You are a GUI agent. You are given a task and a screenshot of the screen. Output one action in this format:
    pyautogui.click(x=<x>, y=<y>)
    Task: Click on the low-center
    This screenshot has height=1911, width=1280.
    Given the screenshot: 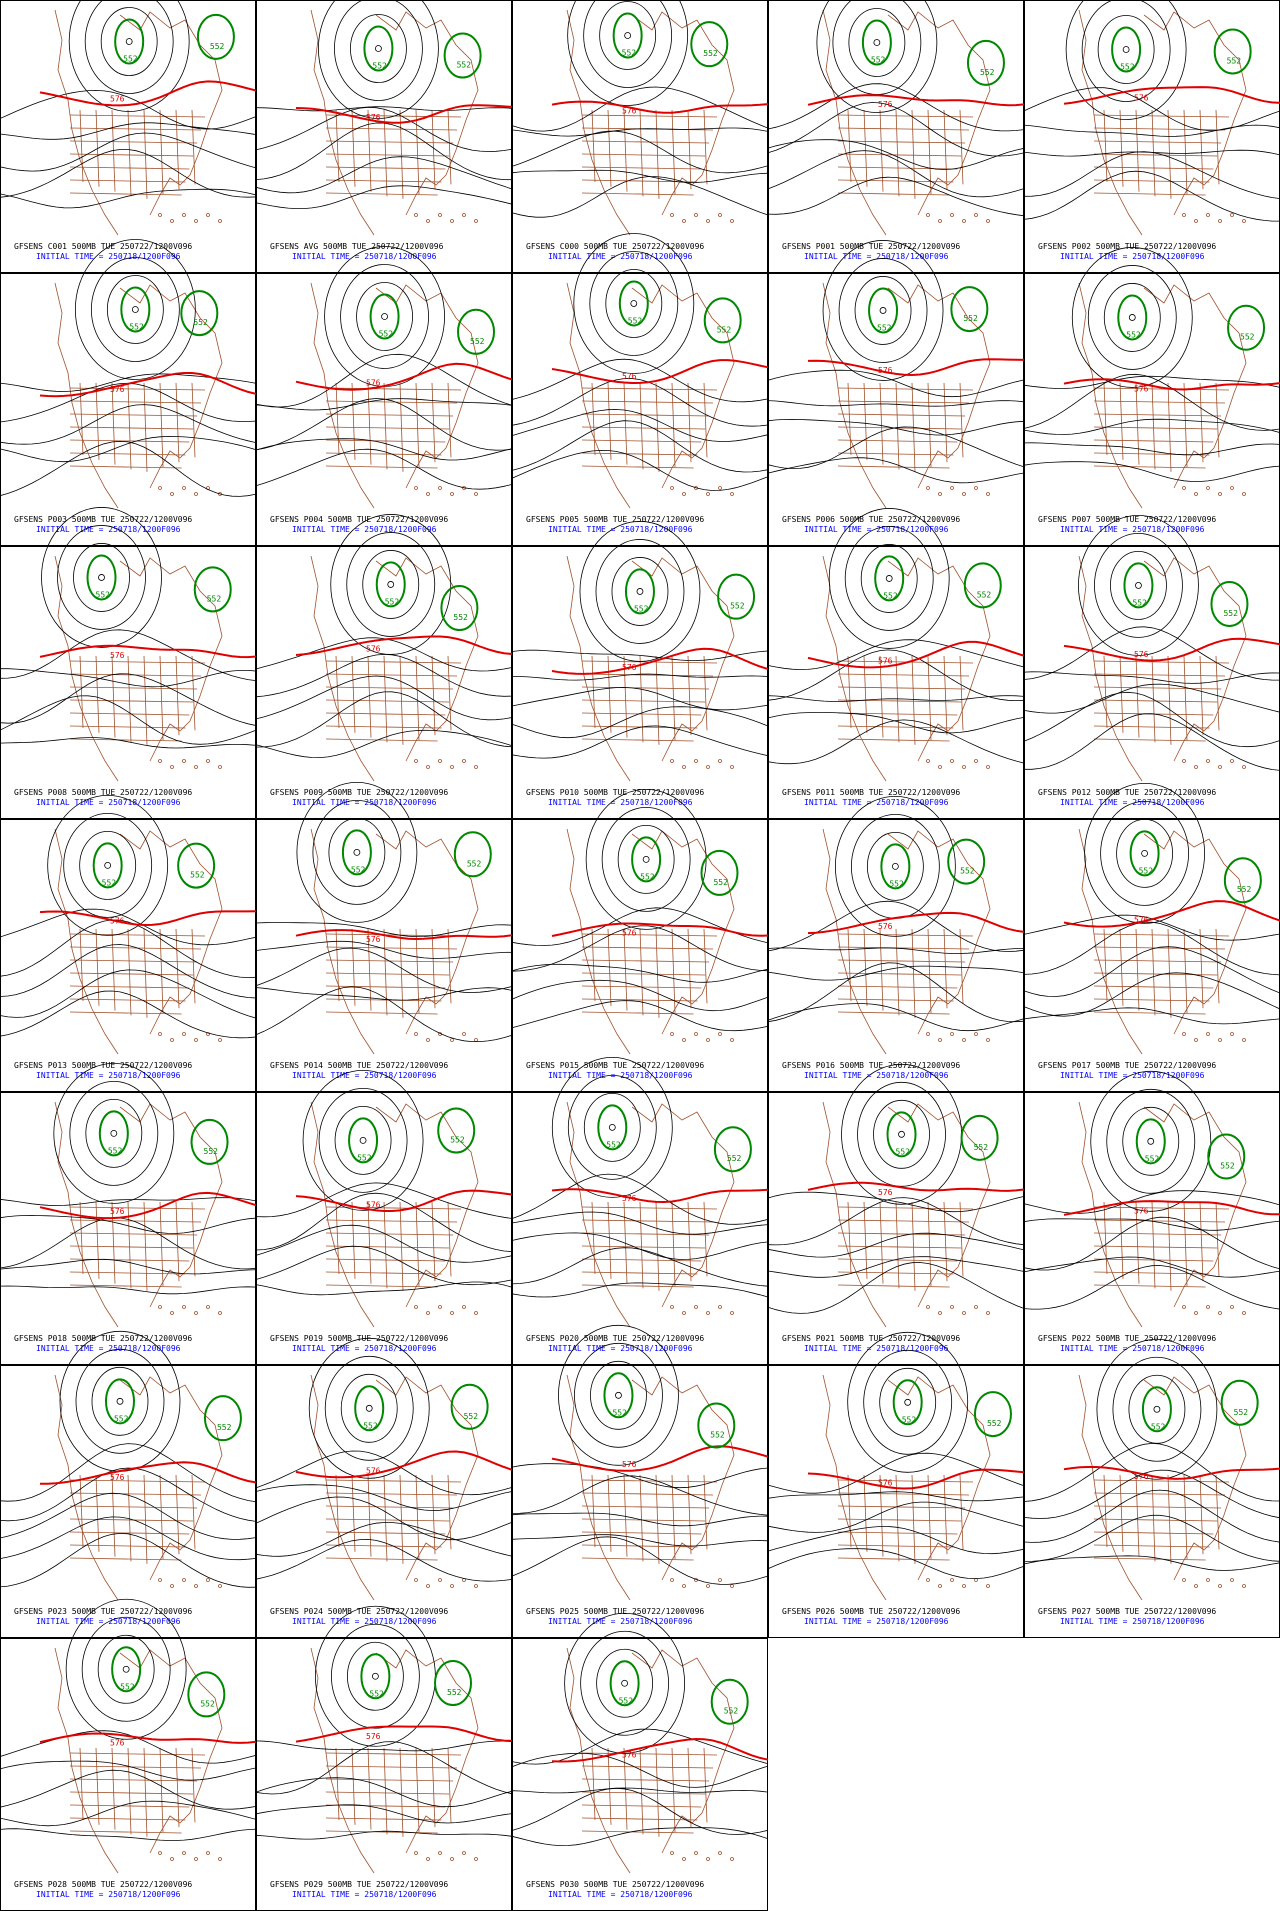 What is the action you would take?
    pyautogui.click(x=369, y=1408)
    